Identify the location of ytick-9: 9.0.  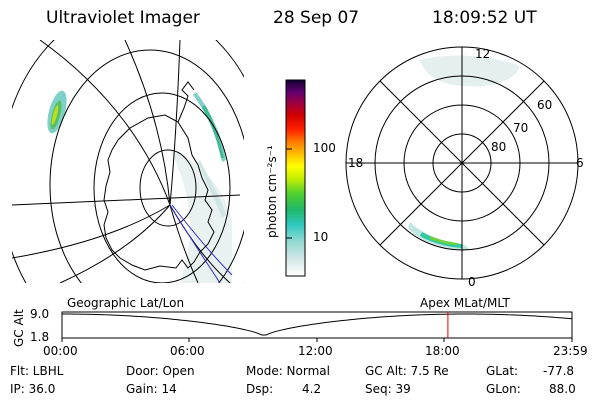
(40, 314).